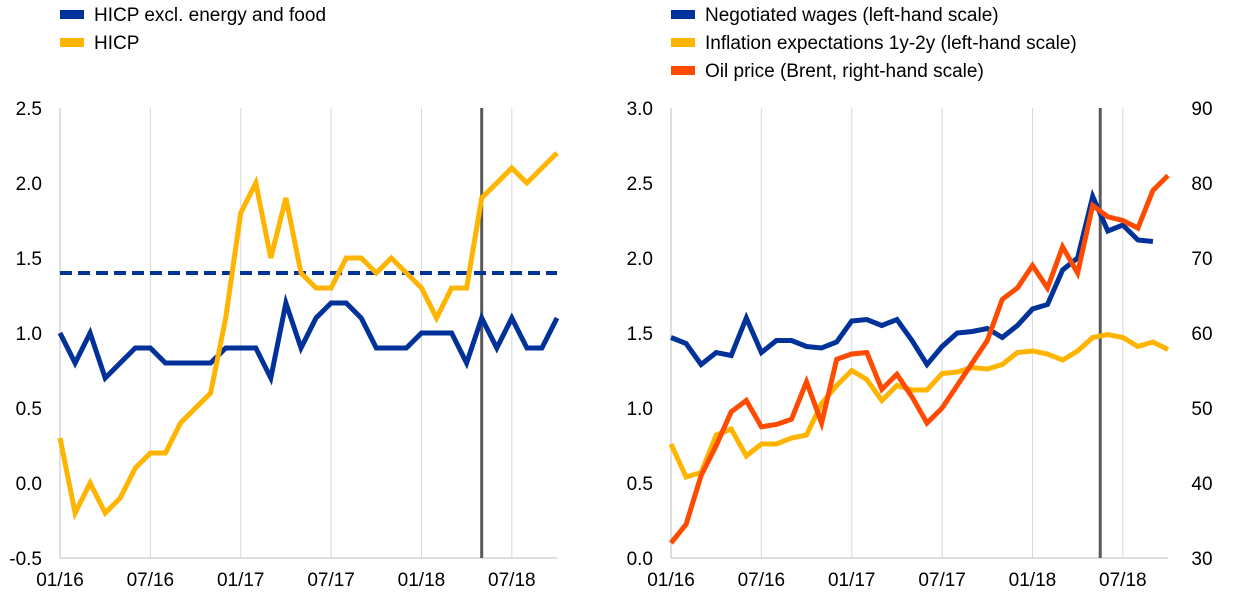  Describe the element at coordinates (844, 71) in the screenshot. I see `legend-entry: Oil price (Brent, right-hand scale)` at that location.